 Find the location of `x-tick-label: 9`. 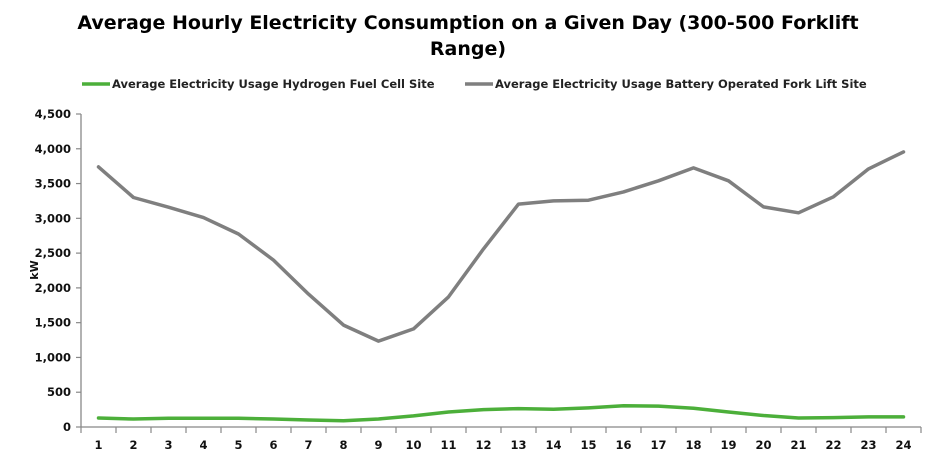

x-tick-label: 9 is located at coordinates (378, 445).